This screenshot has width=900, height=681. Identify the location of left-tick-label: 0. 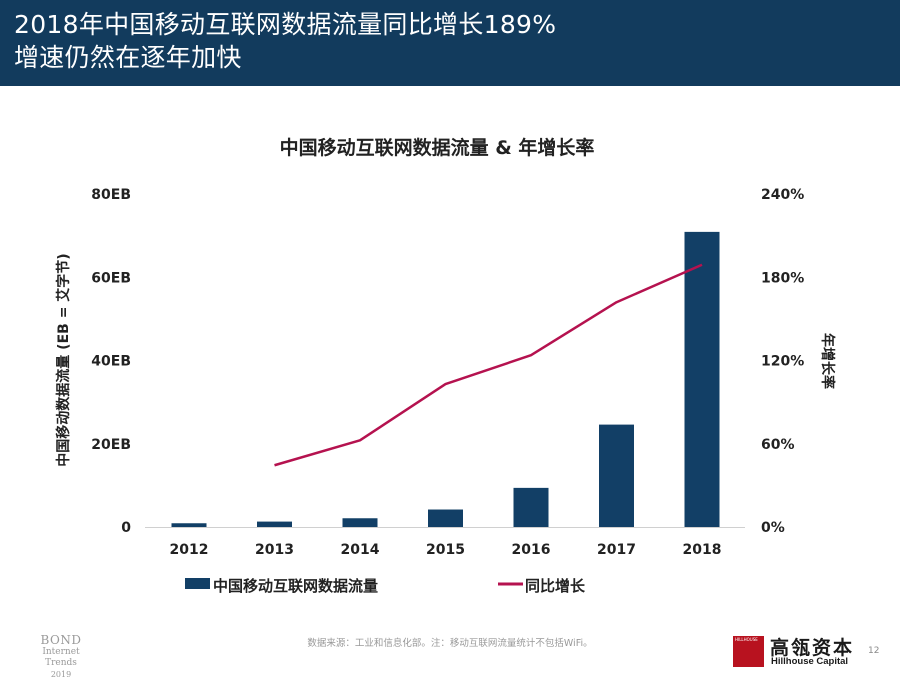
(126, 528).